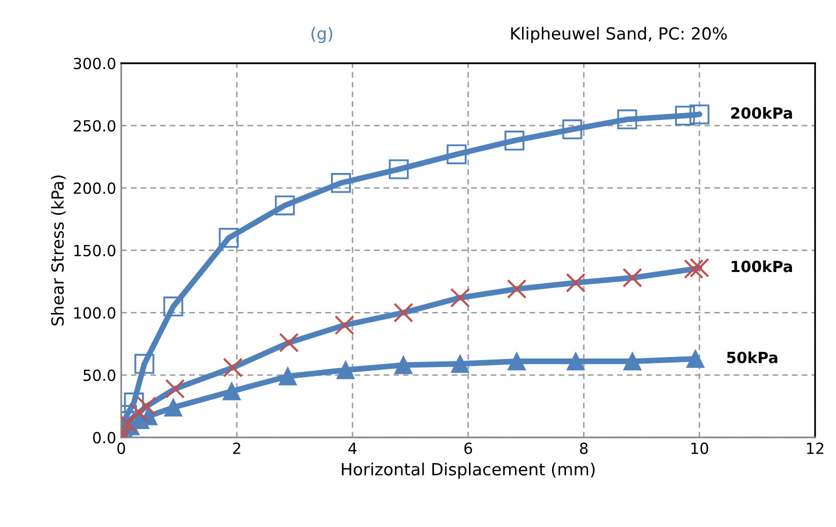 The height and width of the screenshot is (527, 836). What do you see at coordinates (761, 112) in the screenshot?
I see `series-label: 200kPa` at bounding box center [761, 112].